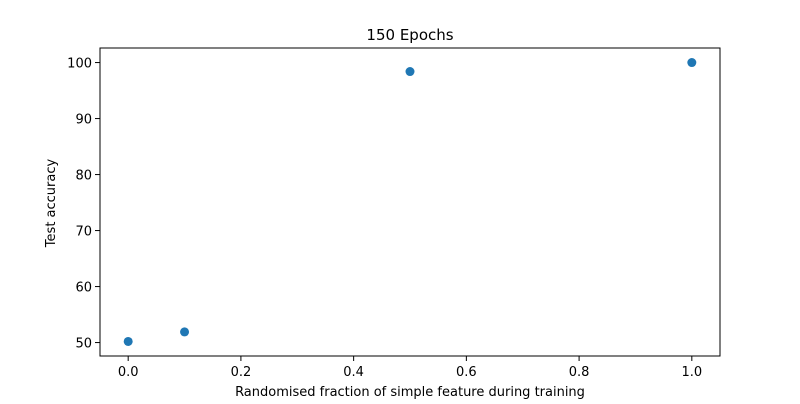  What do you see at coordinates (83, 232) in the screenshot?
I see `y-tick-label: 70` at bounding box center [83, 232].